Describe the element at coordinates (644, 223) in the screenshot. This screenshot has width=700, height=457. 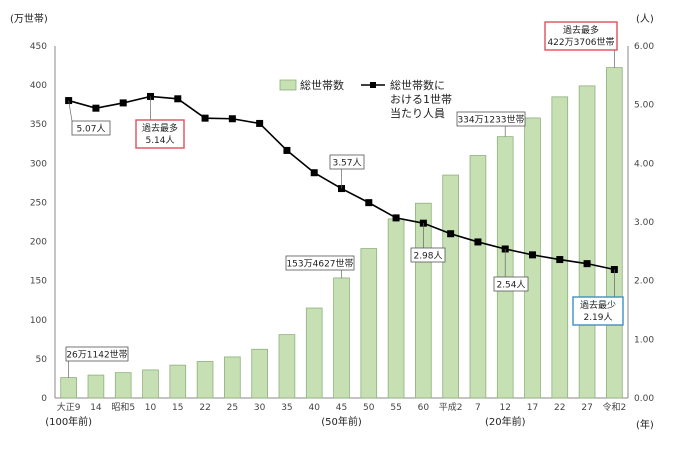
I see `right-tick-label: 3.00` at that location.